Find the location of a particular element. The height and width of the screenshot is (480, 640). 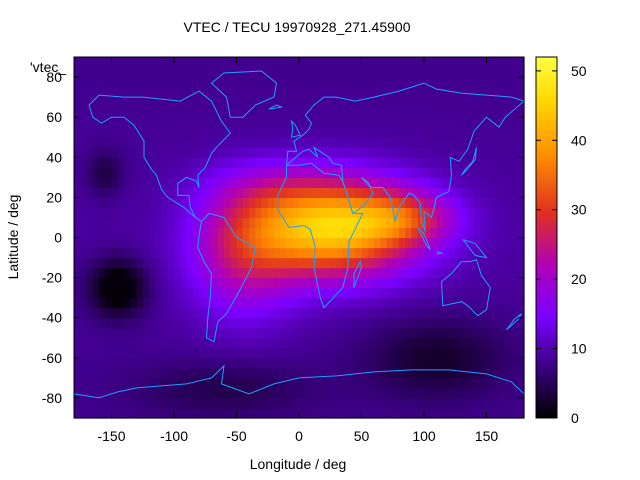

coastline is located at coordinates (358, 274).